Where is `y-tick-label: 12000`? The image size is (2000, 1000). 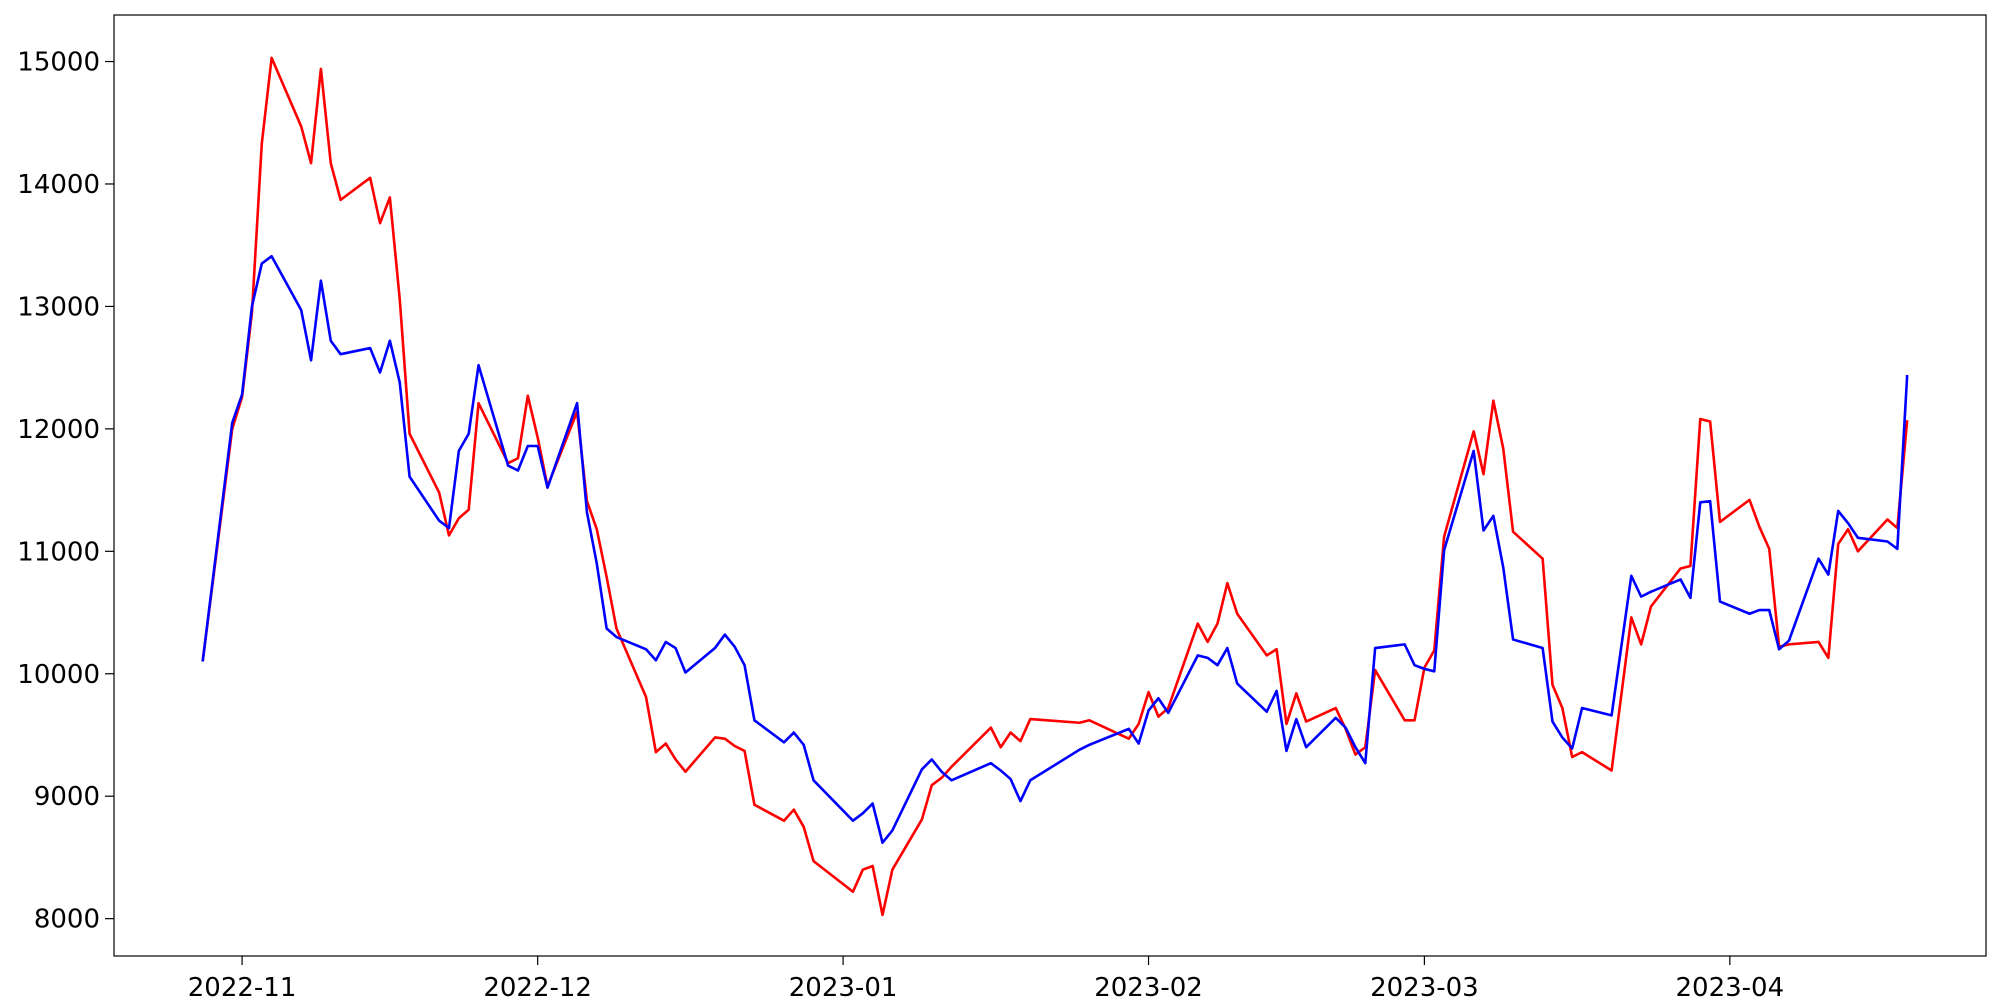 y-tick-label: 12000 is located at coordinates (58, 430).